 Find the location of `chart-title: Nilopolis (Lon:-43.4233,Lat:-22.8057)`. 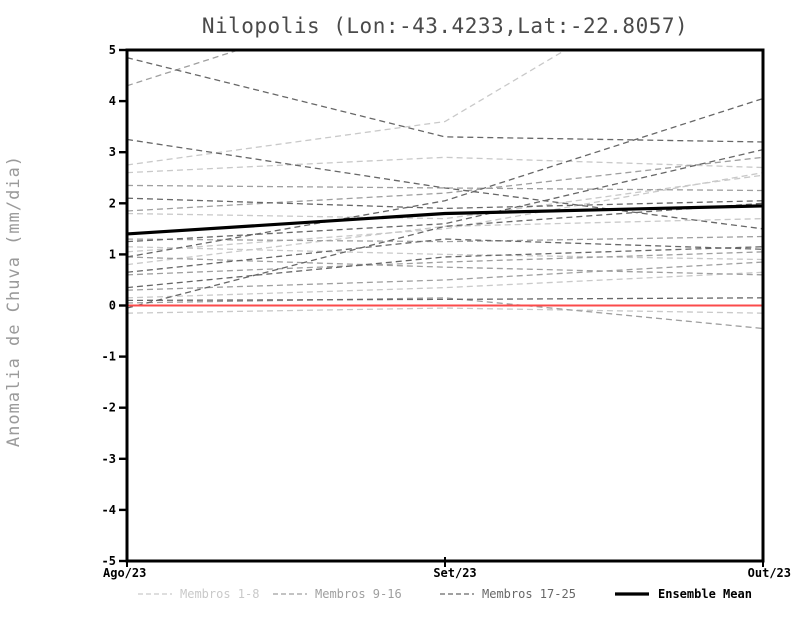

chart-title: Nilopolis (Lon:-43.4233,Lat:-22.8057) is located at coordinates (445, 26).